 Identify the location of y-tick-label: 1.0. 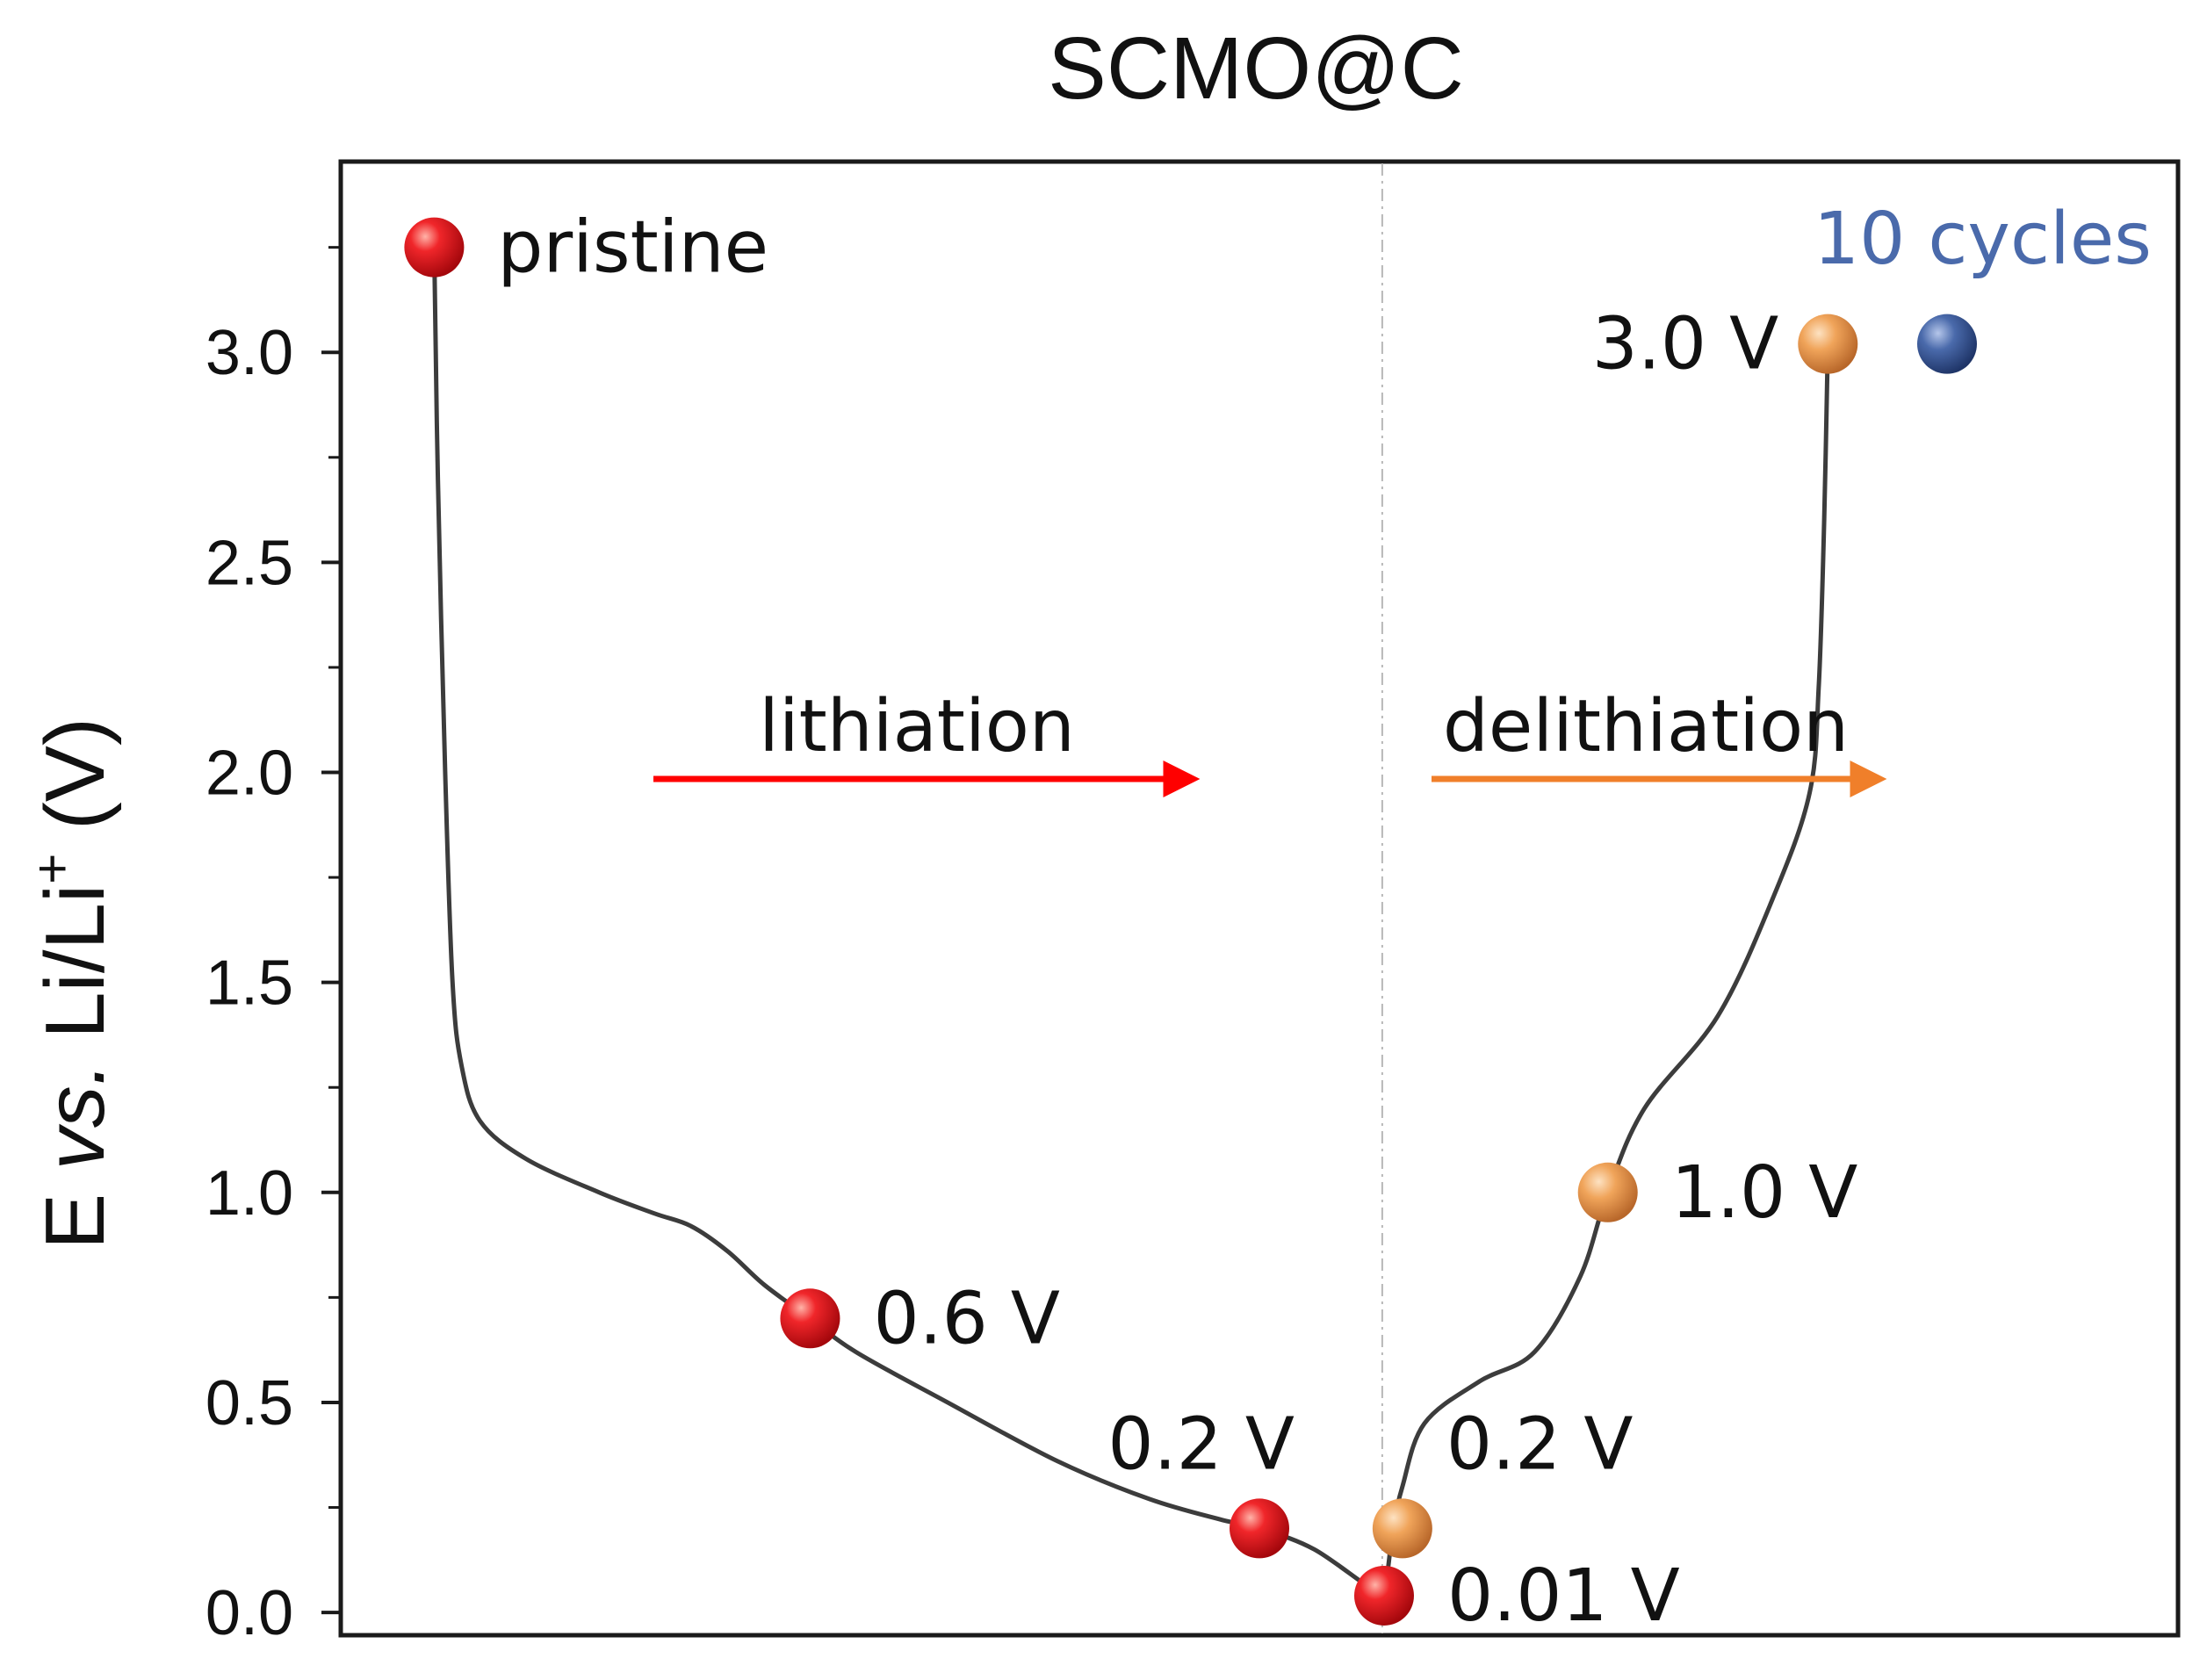
(249, 1193).